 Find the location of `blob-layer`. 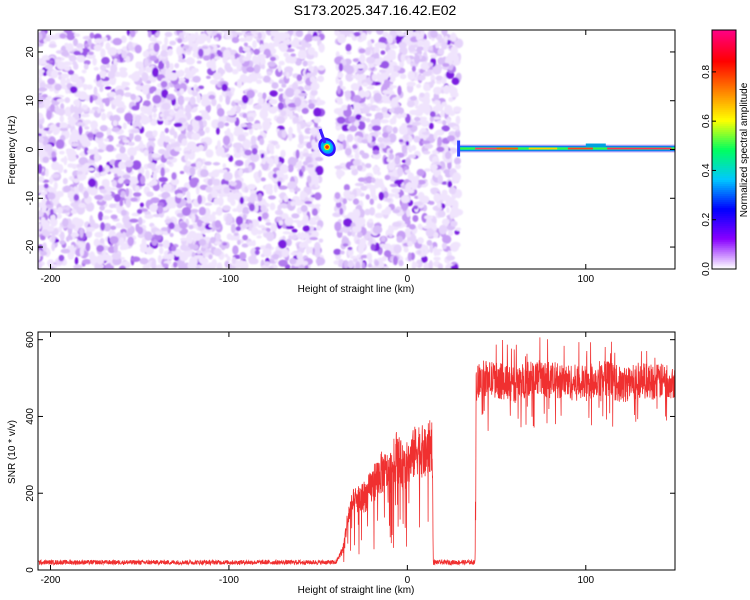

blob-layer is located at coordinates (327, 147).